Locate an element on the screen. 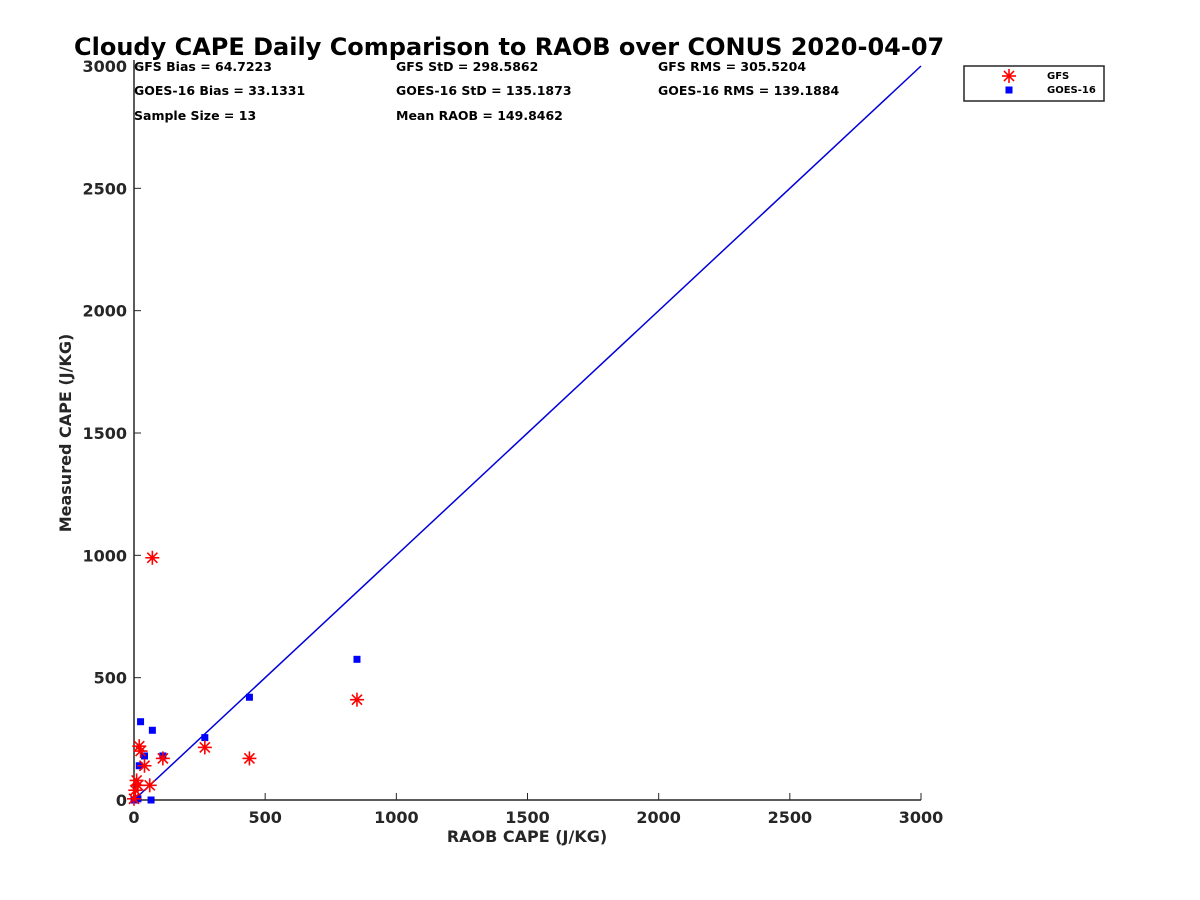 This screenshot has height=900, width=1200. x-tick-label: 0 is located at coordinates (133, 817).